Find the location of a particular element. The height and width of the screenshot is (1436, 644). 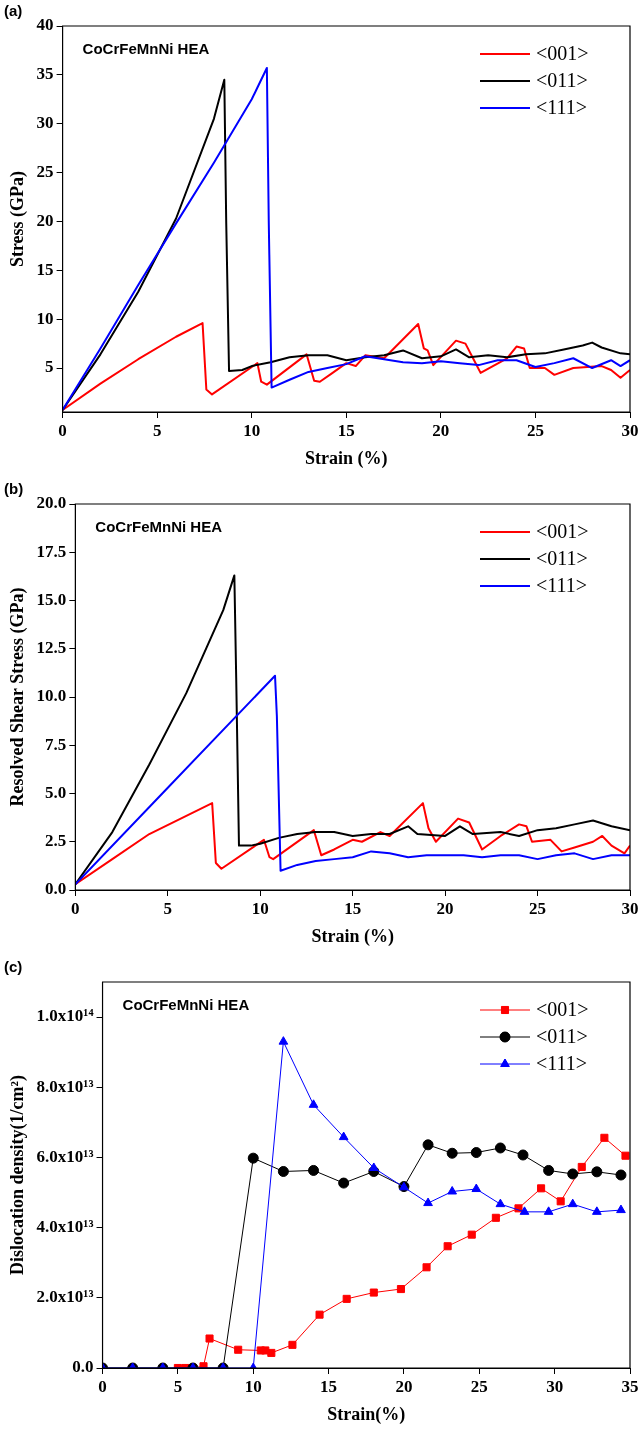

x-axis-title: Strain(%) is located at coordinates (366, 1414).